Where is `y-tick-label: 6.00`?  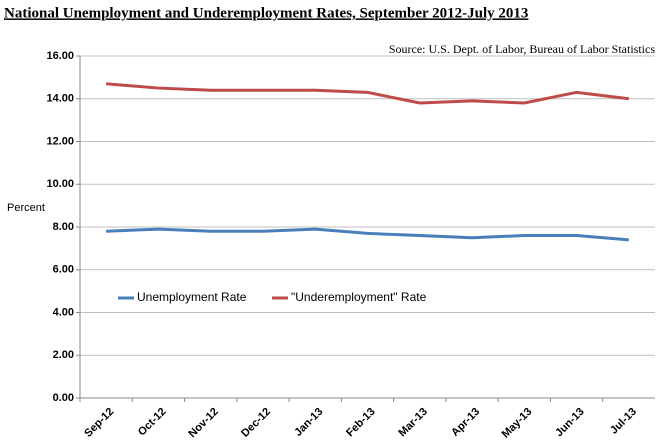 y-tick-label: 6.00 is located at coordinates (63, 270).